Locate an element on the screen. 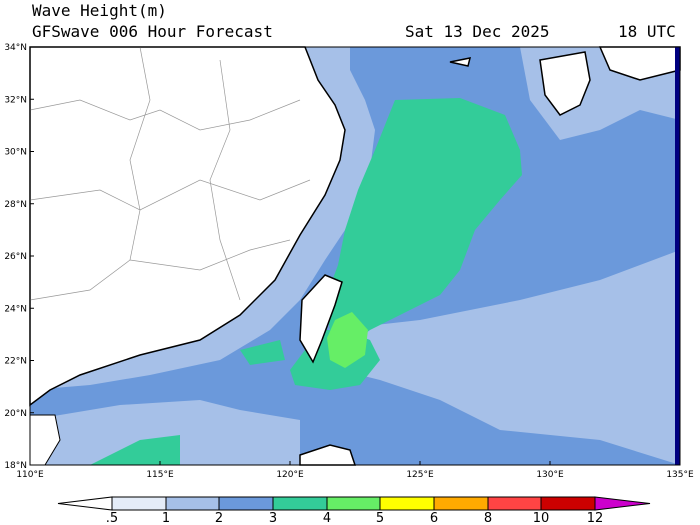 Image resolution: width=700 pixels, height=525 pixels. colorbar-label: 12 is located at coordinates (595, 518).